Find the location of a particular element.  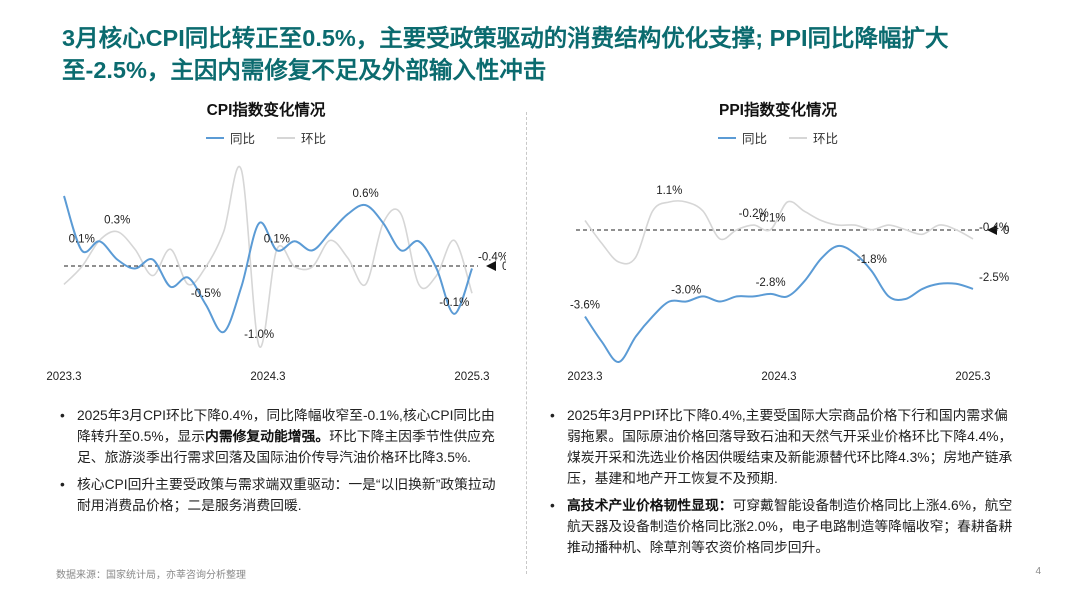

cpi-series-mom-line is located at coordinates (268, 256).